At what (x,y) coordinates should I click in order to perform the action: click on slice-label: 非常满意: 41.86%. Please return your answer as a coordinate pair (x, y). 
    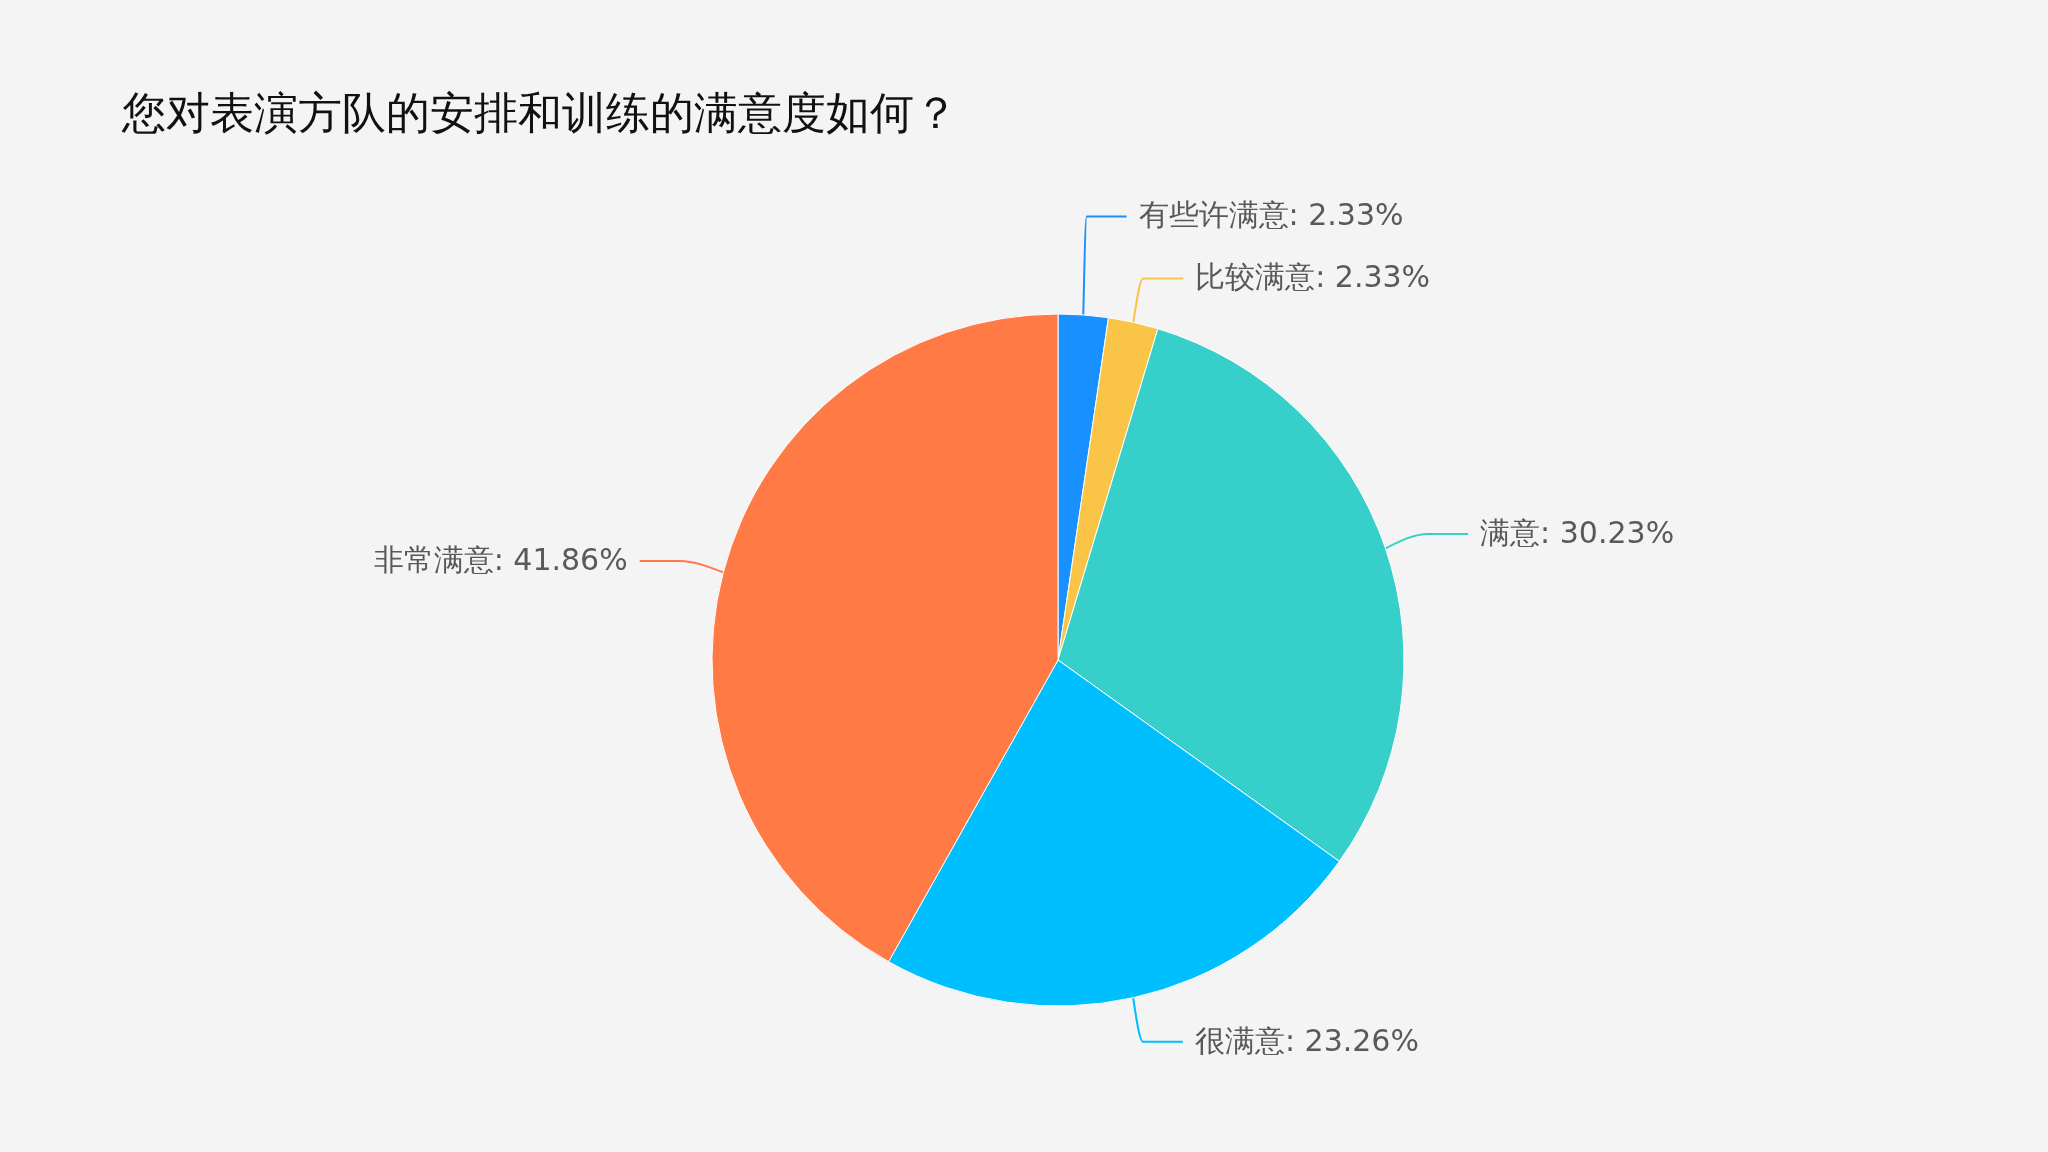
    Looking at the image, I should click on (500, 560).